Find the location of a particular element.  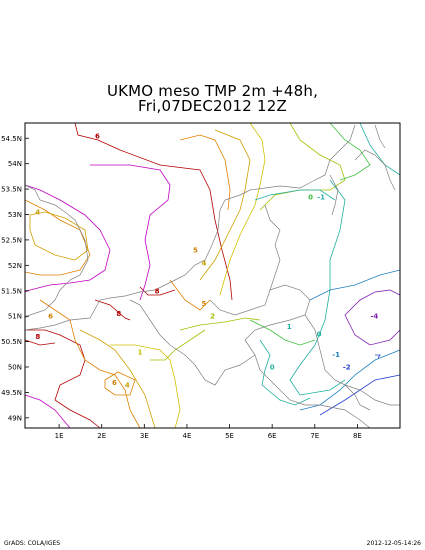

contour-value-label: -2 is located at coordinates (347, 368).